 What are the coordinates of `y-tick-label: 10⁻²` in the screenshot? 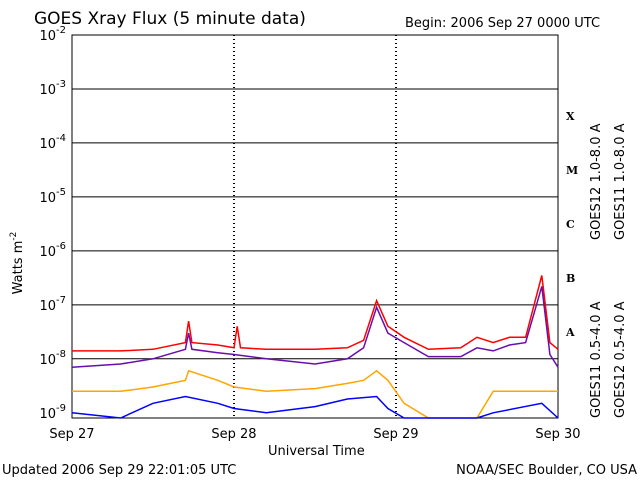 It's located at (52, 34).